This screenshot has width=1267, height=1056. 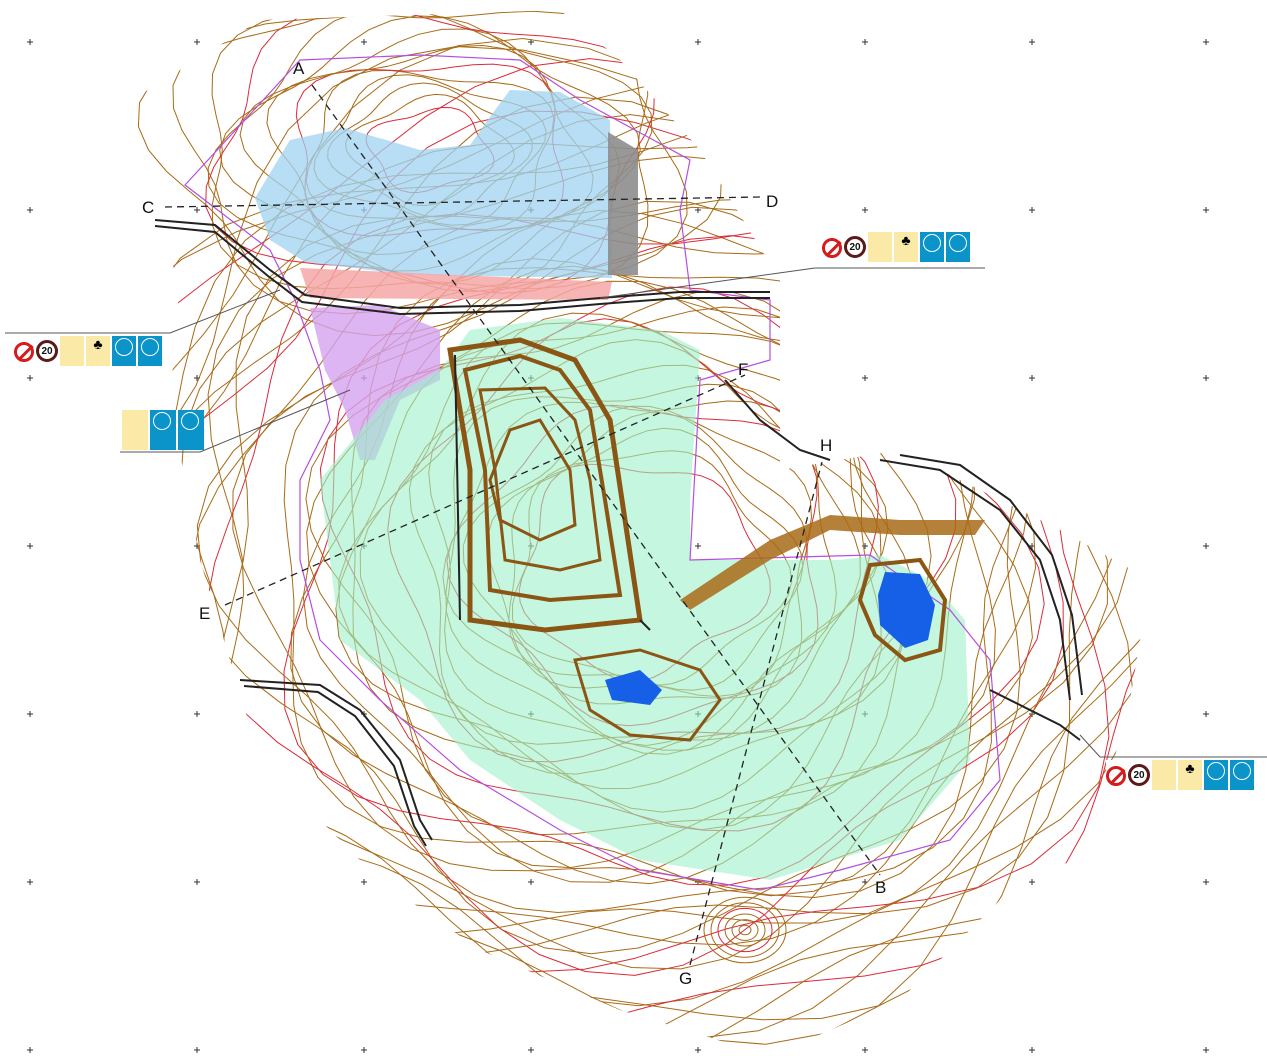 What do you see at coordinates (623, 203) in the screenshot?
I see `zone-grey-strip` at bounding box center [623, 203].